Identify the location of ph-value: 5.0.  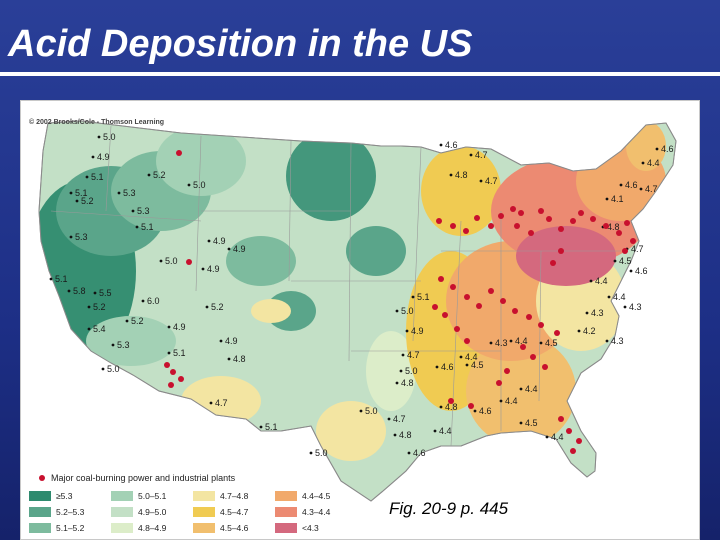
(411, 371).